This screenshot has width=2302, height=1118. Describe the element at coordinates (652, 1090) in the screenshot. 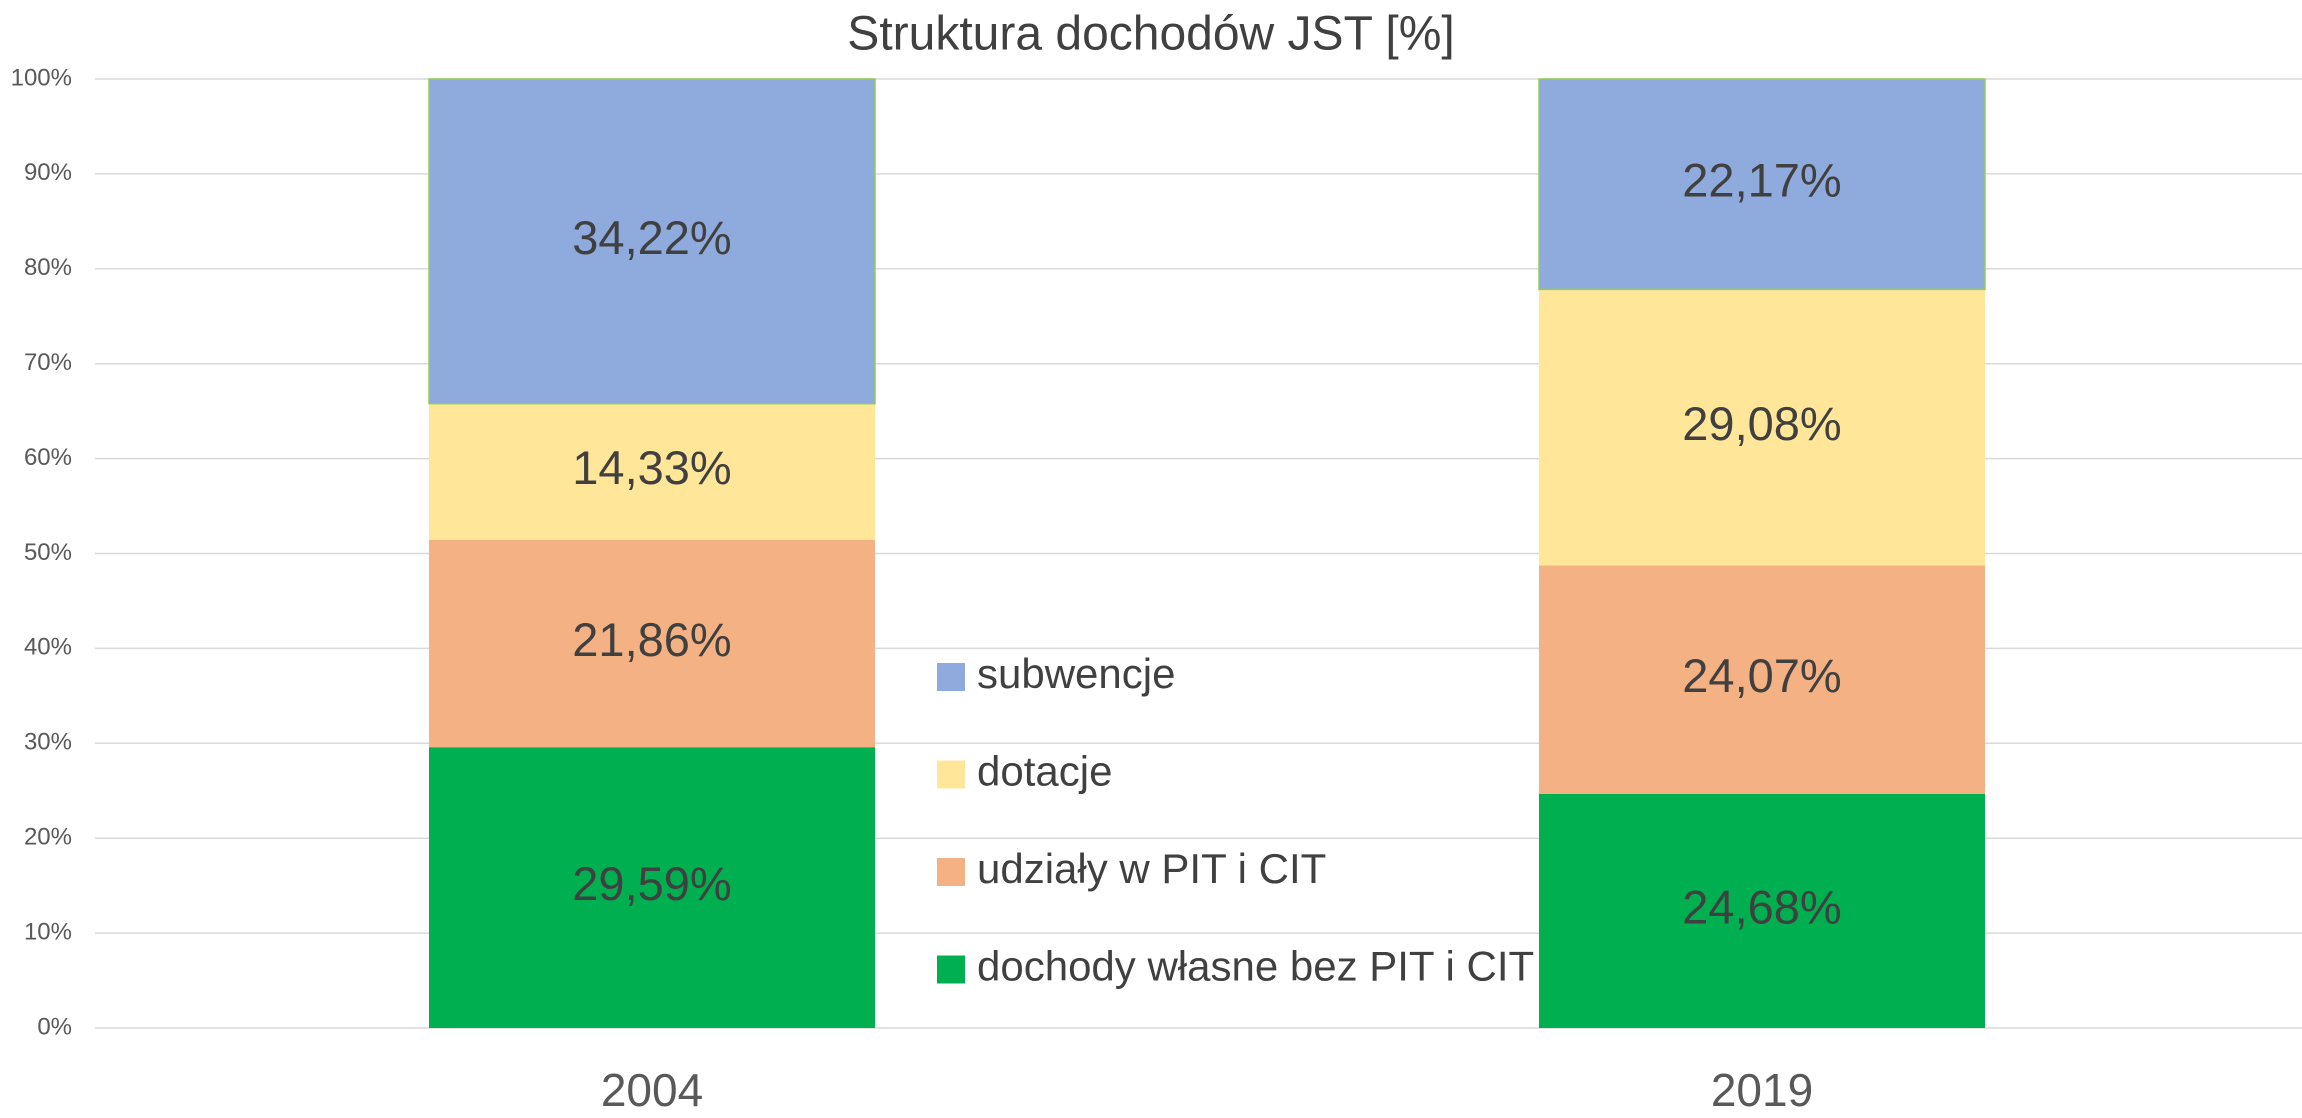

I see `x-tick-label: 2004` at that location.